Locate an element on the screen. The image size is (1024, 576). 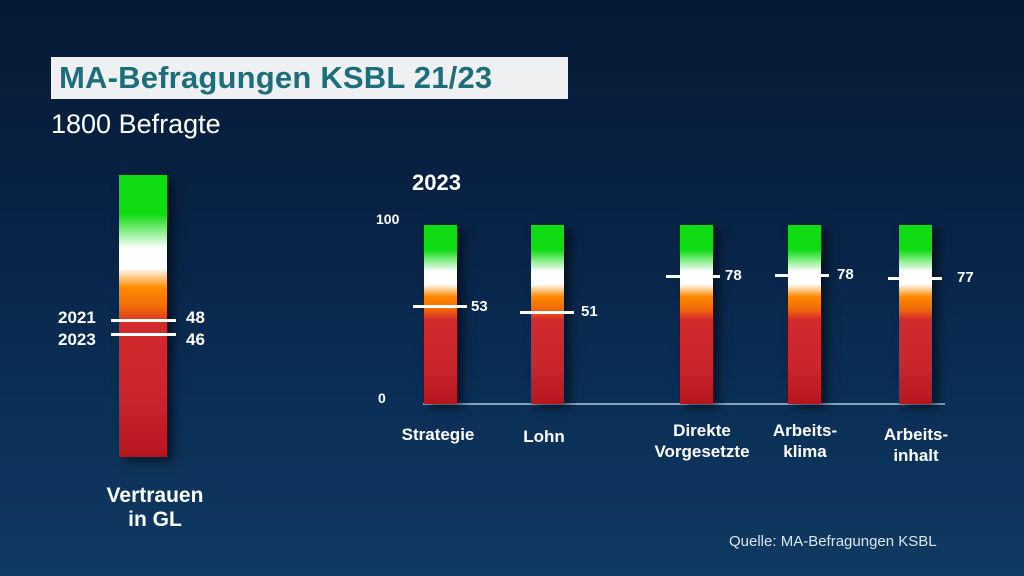
value-arbeitsklima: 78 is located at coordinates (845, 274).